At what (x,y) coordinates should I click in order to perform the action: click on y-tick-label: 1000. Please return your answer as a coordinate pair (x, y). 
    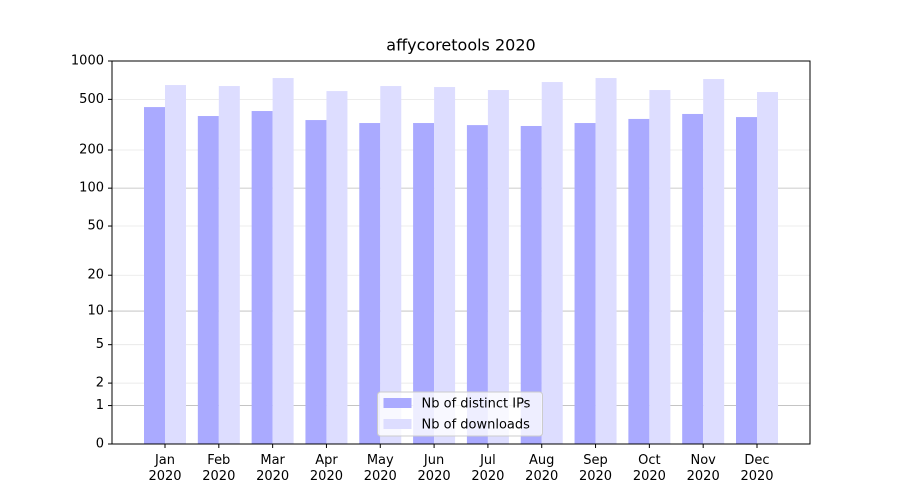
    Looking at the image, I should click on (87, 61).